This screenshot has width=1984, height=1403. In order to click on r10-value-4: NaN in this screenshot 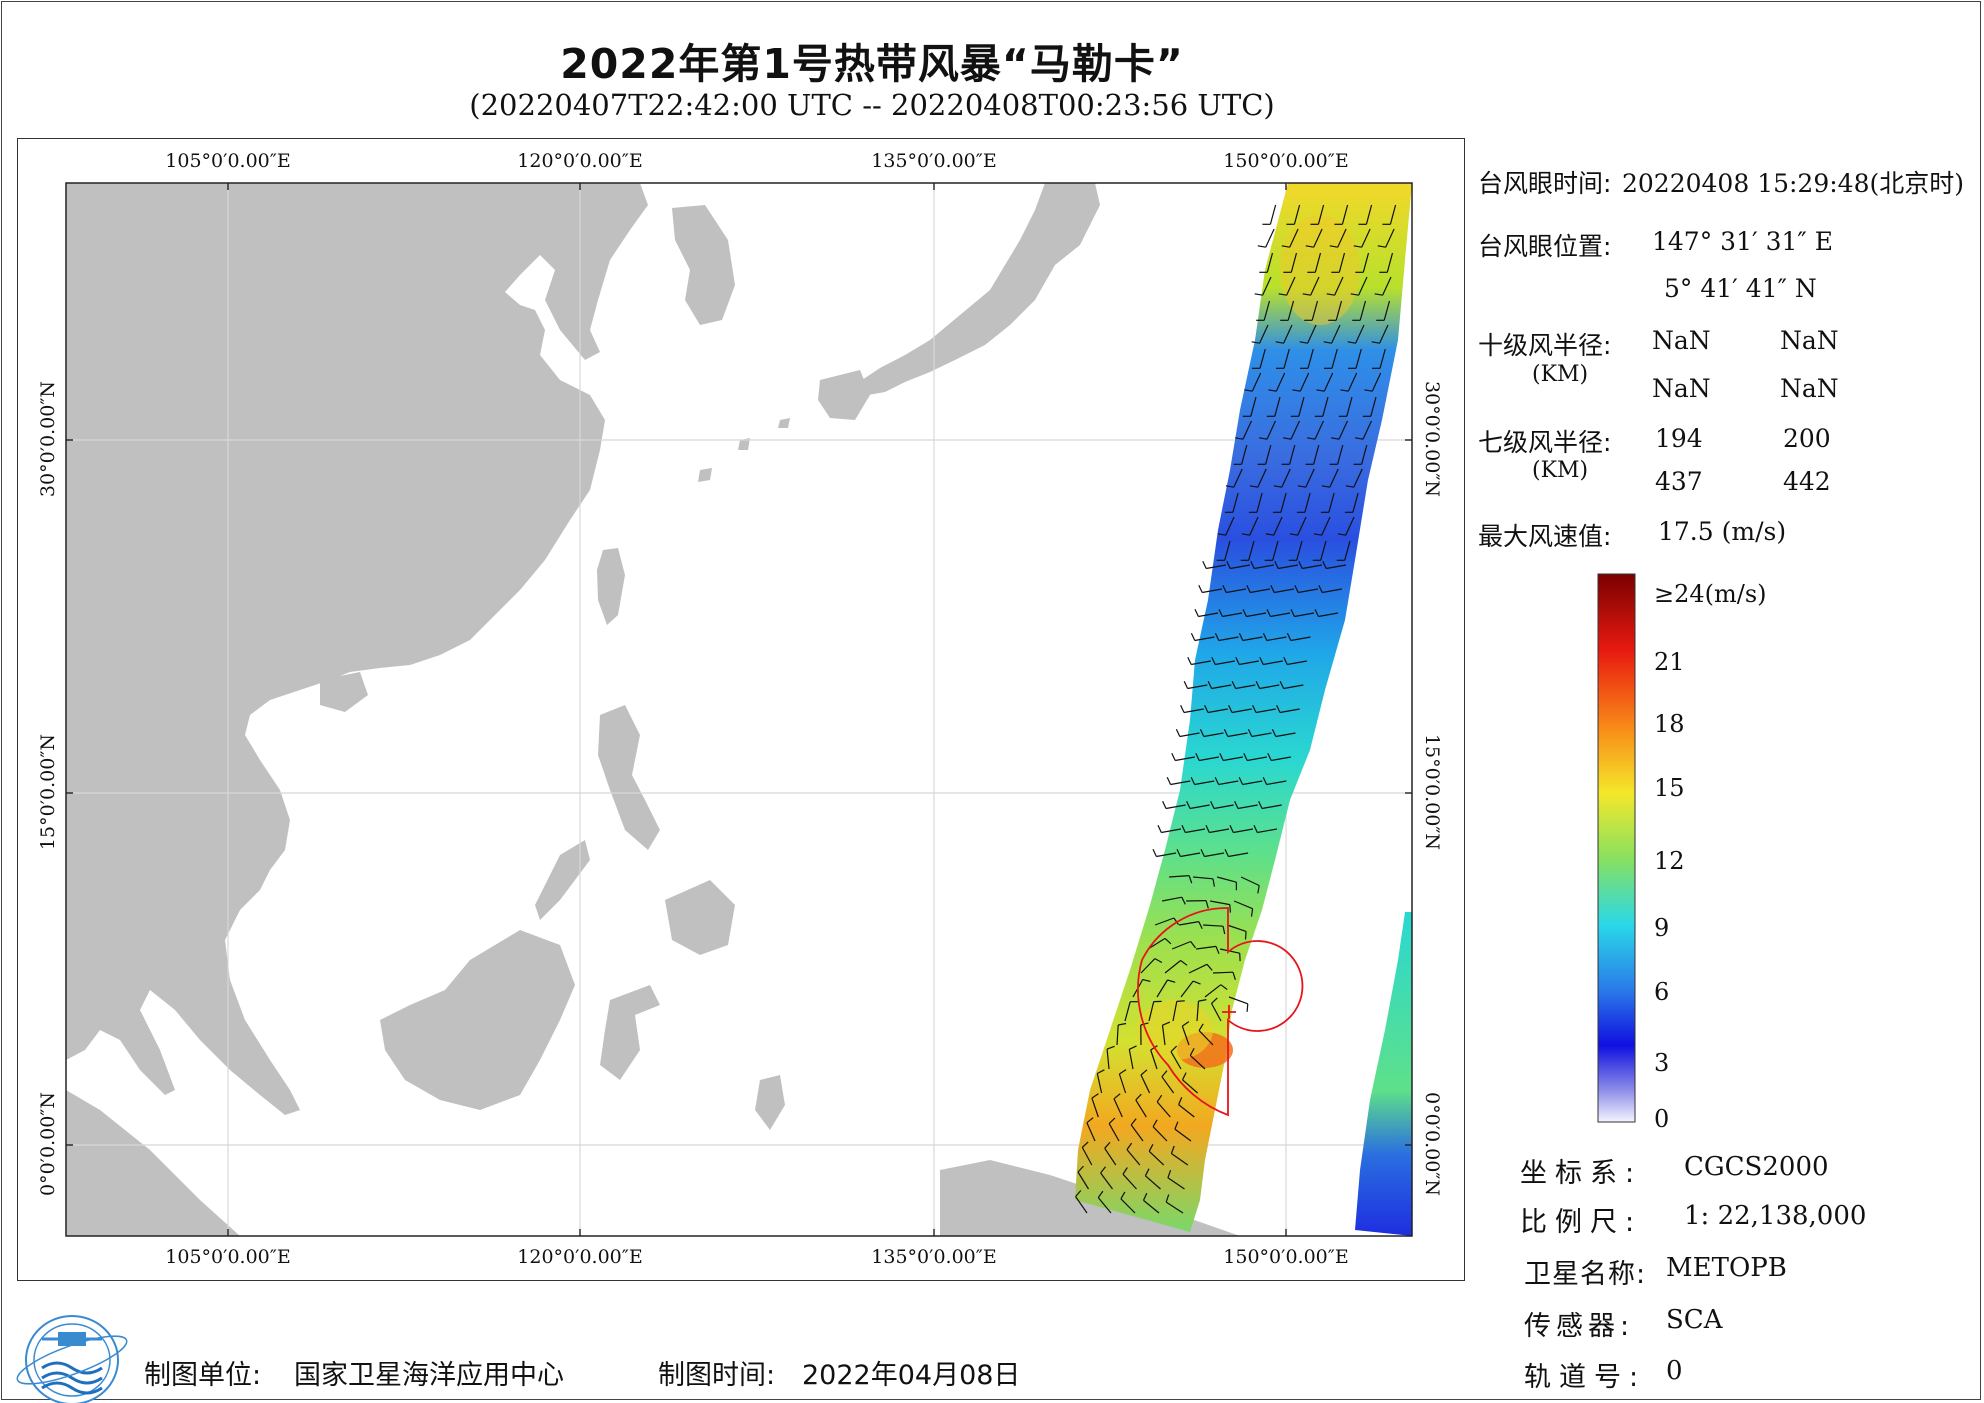, I will do `click(1809, 388)`.